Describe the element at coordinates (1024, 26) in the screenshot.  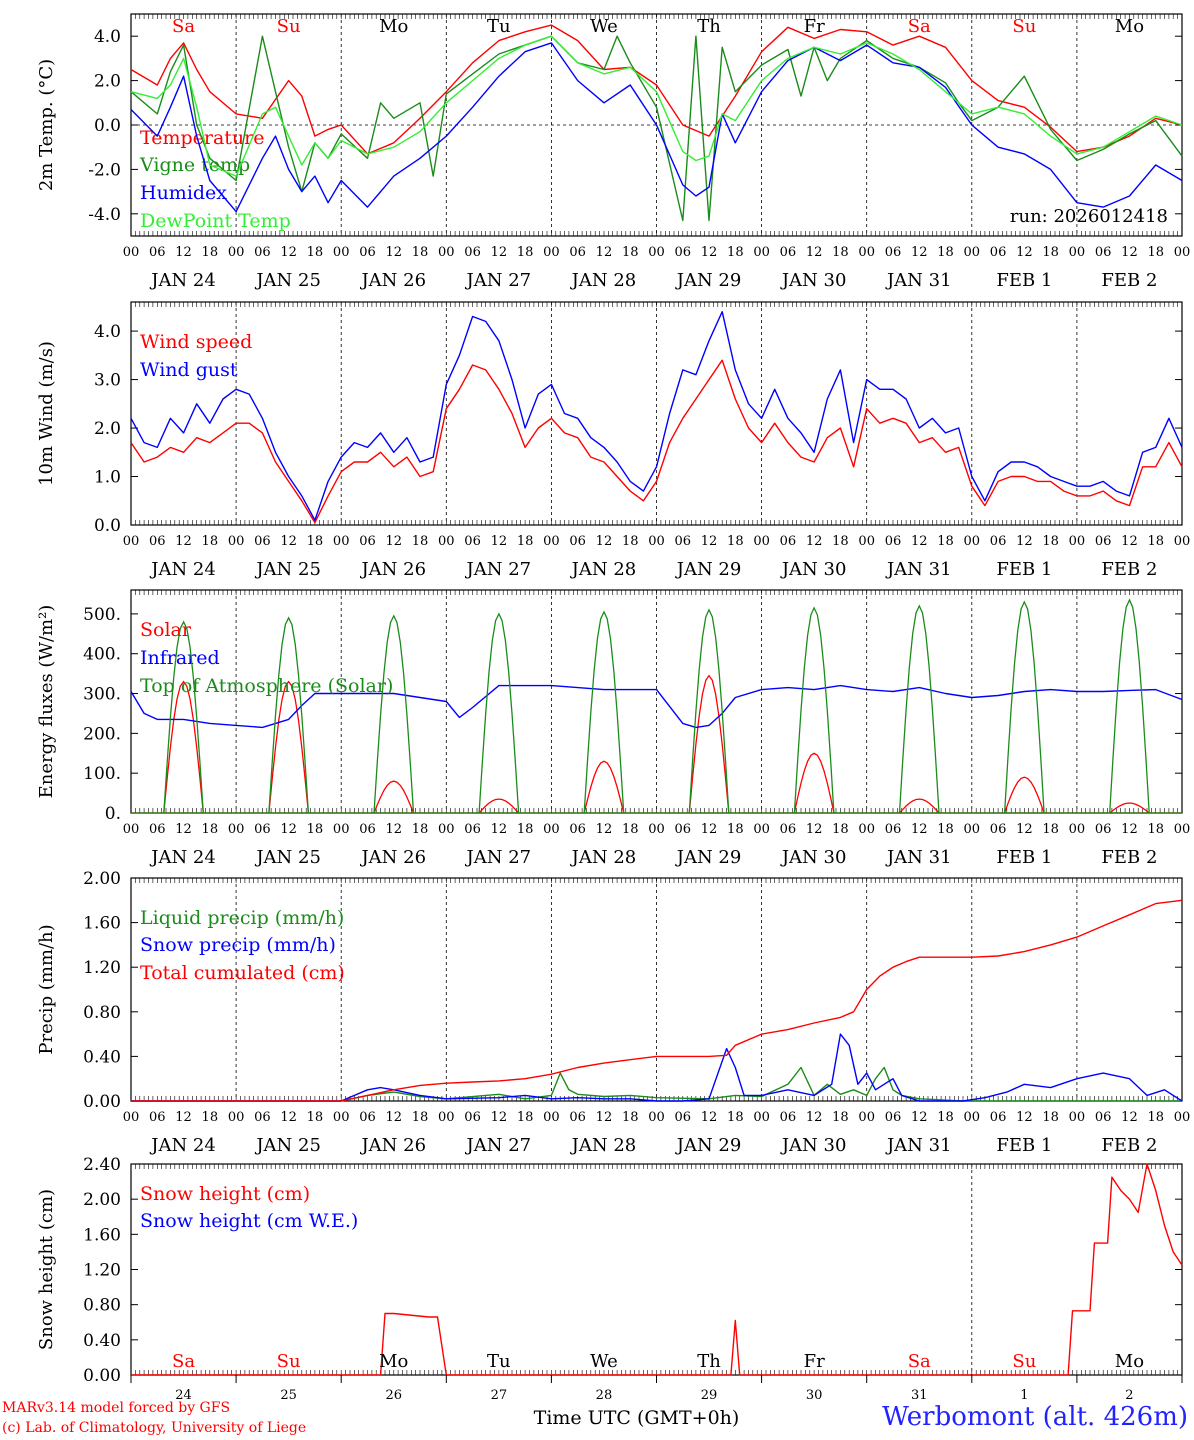
I see `day-name: Su` at that location.